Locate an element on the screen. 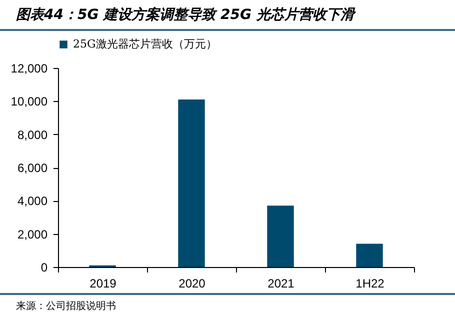 Image resolution: width=455 pixels, height=325 pixels. y-tick-label: 4,000 is located at coordinates (32, 201).